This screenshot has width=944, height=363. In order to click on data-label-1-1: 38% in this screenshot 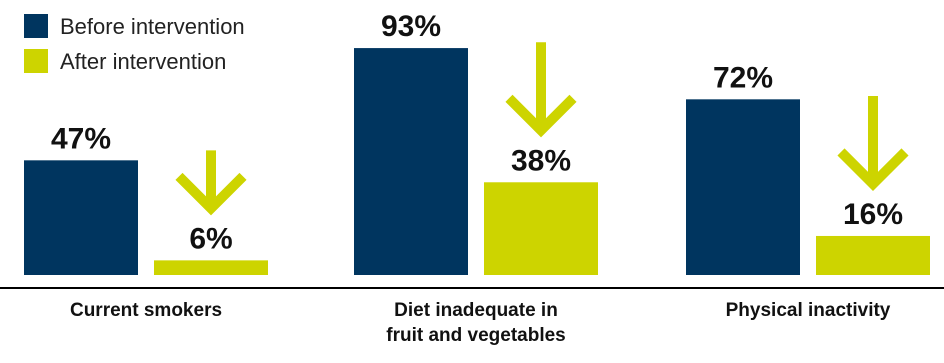, I will do `click(541, 160)`.